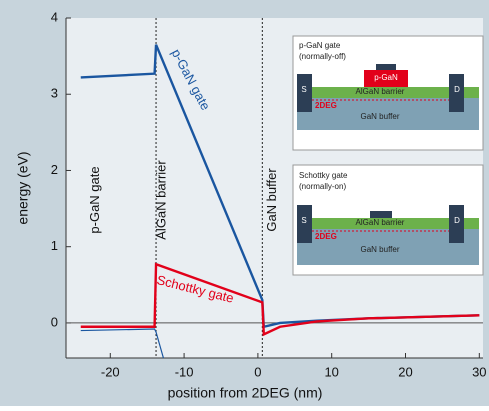 Image resolution: width=489 pixels, height=411 pixels. I want to click on y-tick-label: 2, so click(54, 169).